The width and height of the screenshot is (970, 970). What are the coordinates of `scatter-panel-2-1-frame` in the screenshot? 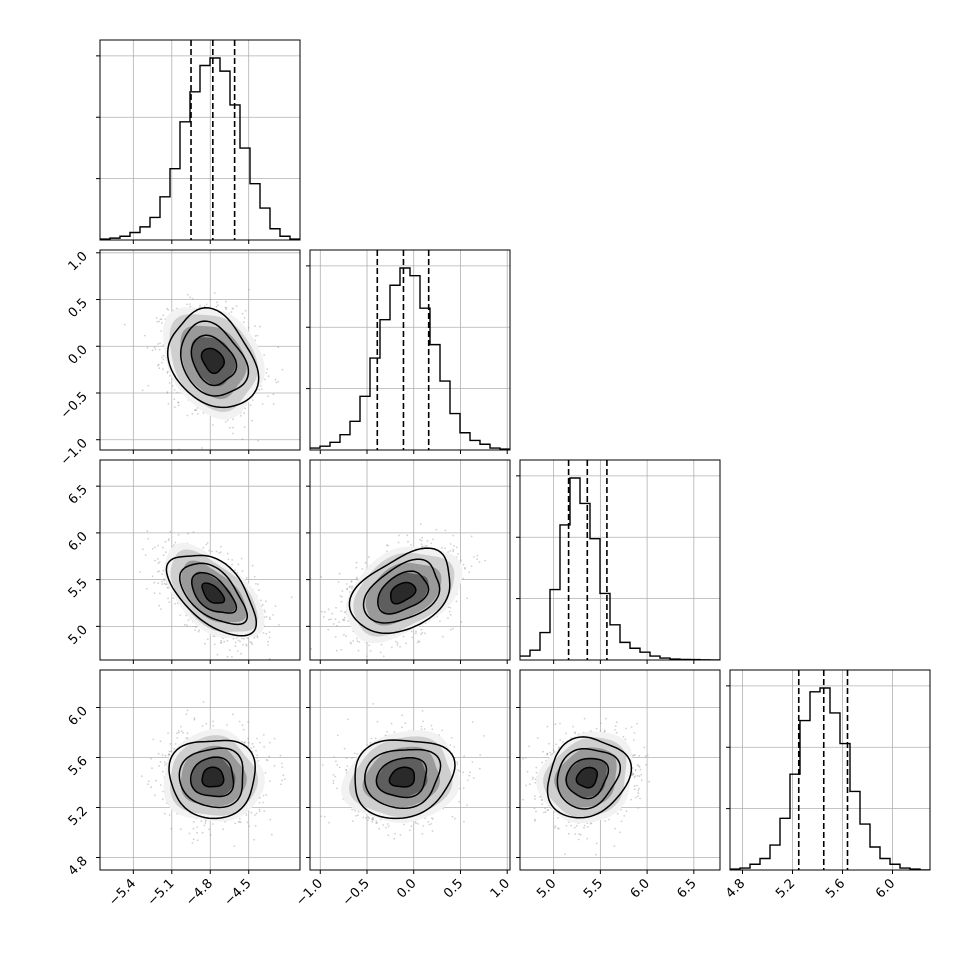 It's located at (200, 350).